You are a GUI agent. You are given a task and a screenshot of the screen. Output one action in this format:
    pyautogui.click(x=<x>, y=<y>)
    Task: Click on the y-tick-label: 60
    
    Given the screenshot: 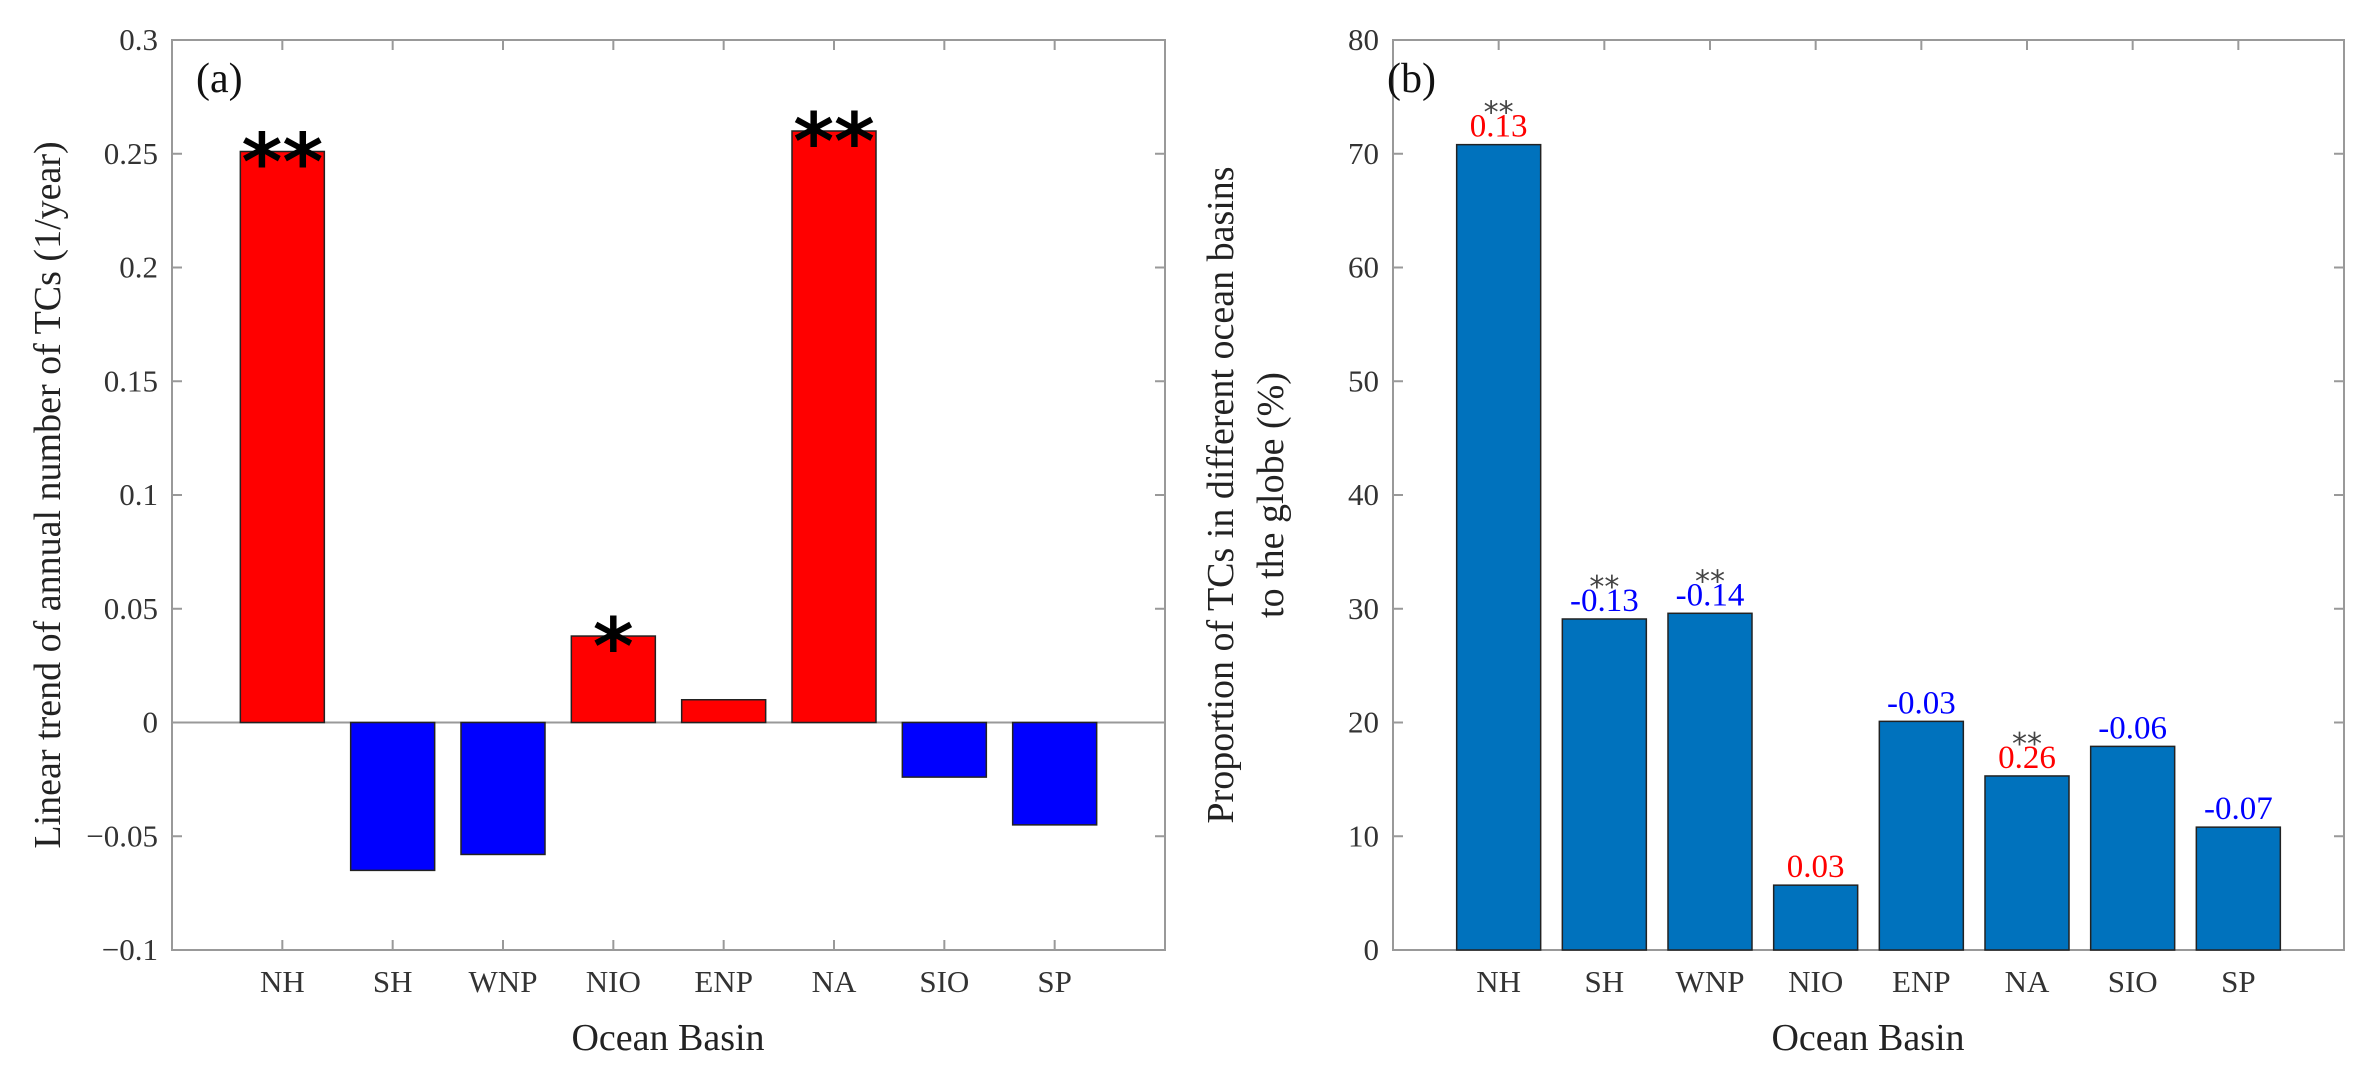 What is the action you would take?
    pyautogui.click(x=1363, y=267)
    